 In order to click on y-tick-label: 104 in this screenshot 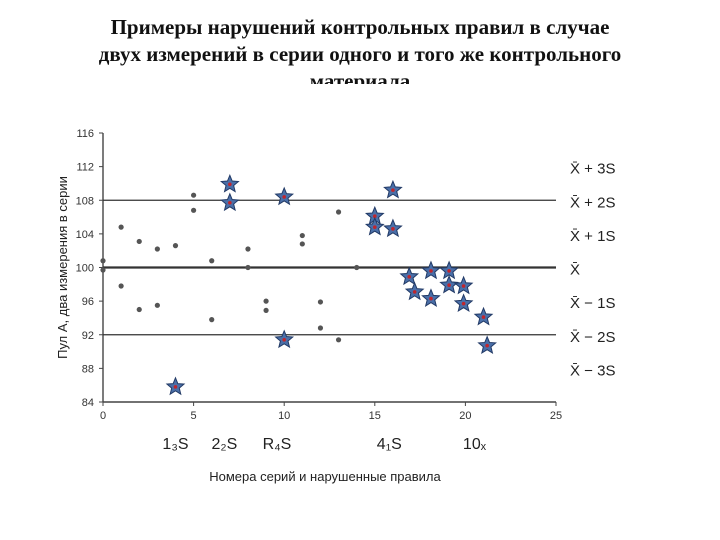, I will do `click(85, 235)`.